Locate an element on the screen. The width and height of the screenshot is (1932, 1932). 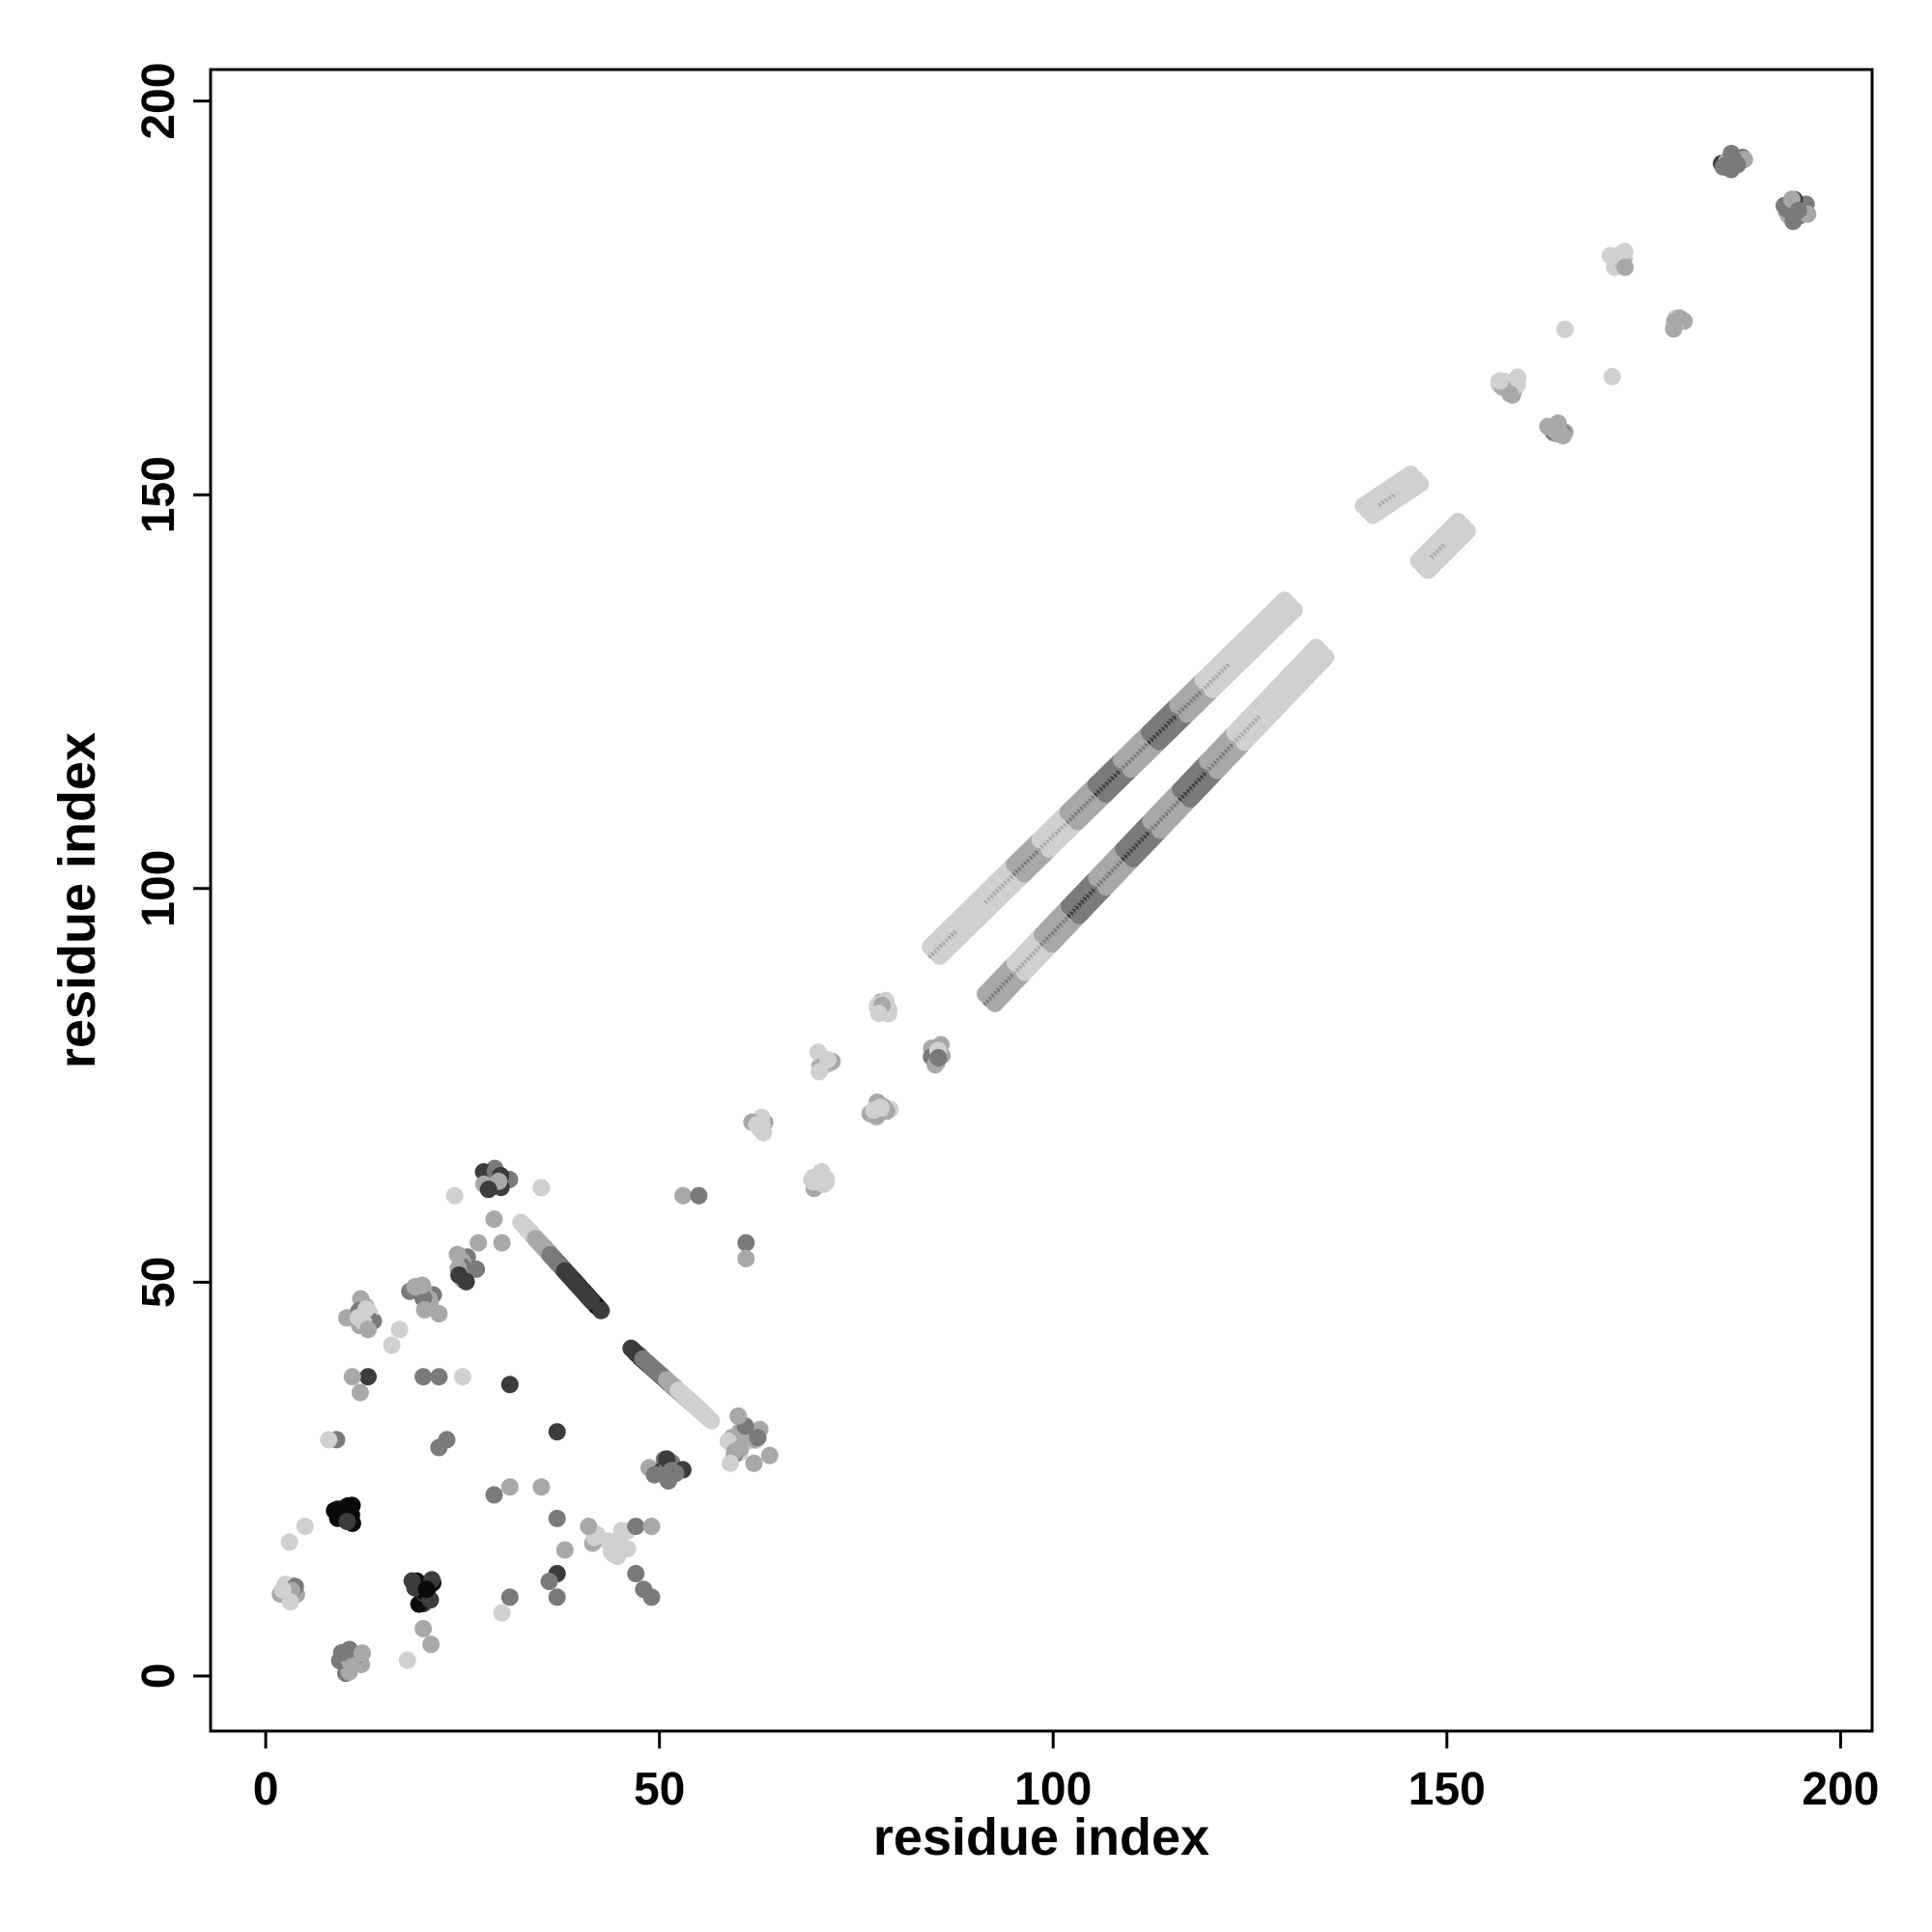
y-tick-label: 200 is located at coordinates (159, 101).